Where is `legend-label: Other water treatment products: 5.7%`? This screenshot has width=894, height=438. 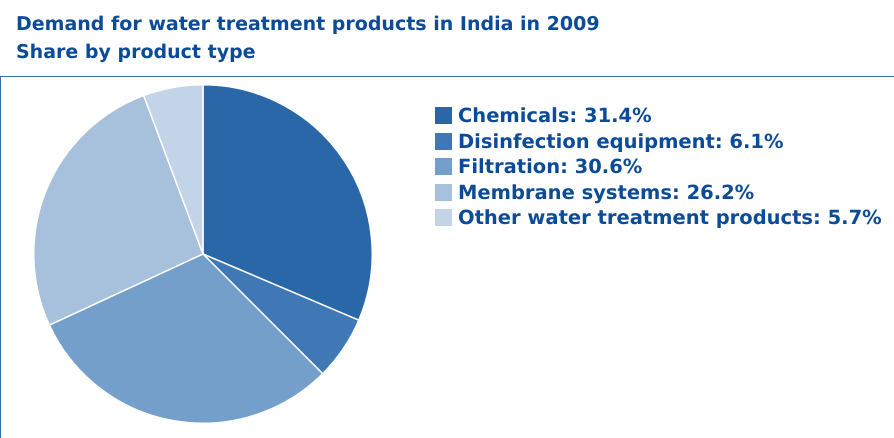 legend-label: Other water treatment products: 5.7% is located at coordinates (670, 217).